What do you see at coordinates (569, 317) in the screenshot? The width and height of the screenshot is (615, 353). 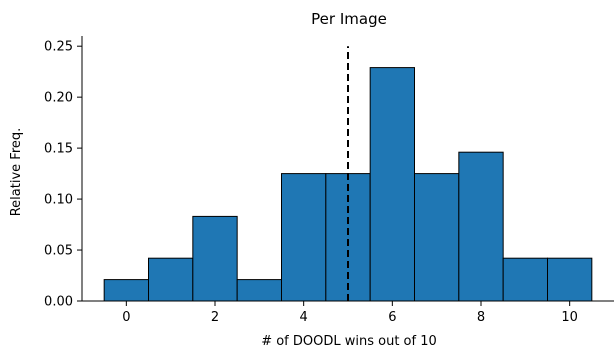 I see `x-tick-label-10: 10` at bounding box center [569, 317].